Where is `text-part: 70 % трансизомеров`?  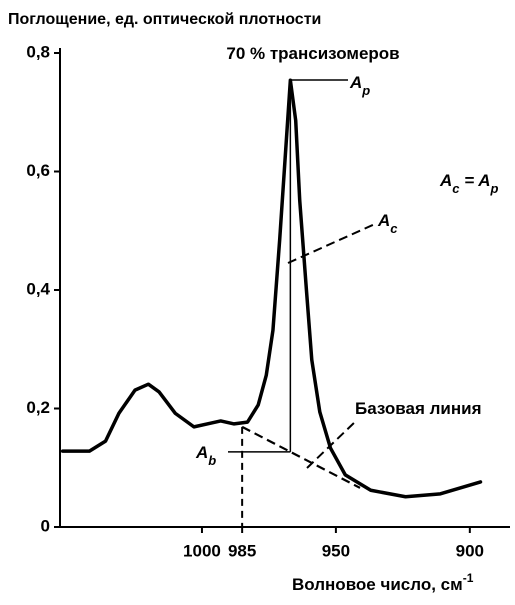
text-part: 70 % трансизомеров is located at coordinates (312, 53).